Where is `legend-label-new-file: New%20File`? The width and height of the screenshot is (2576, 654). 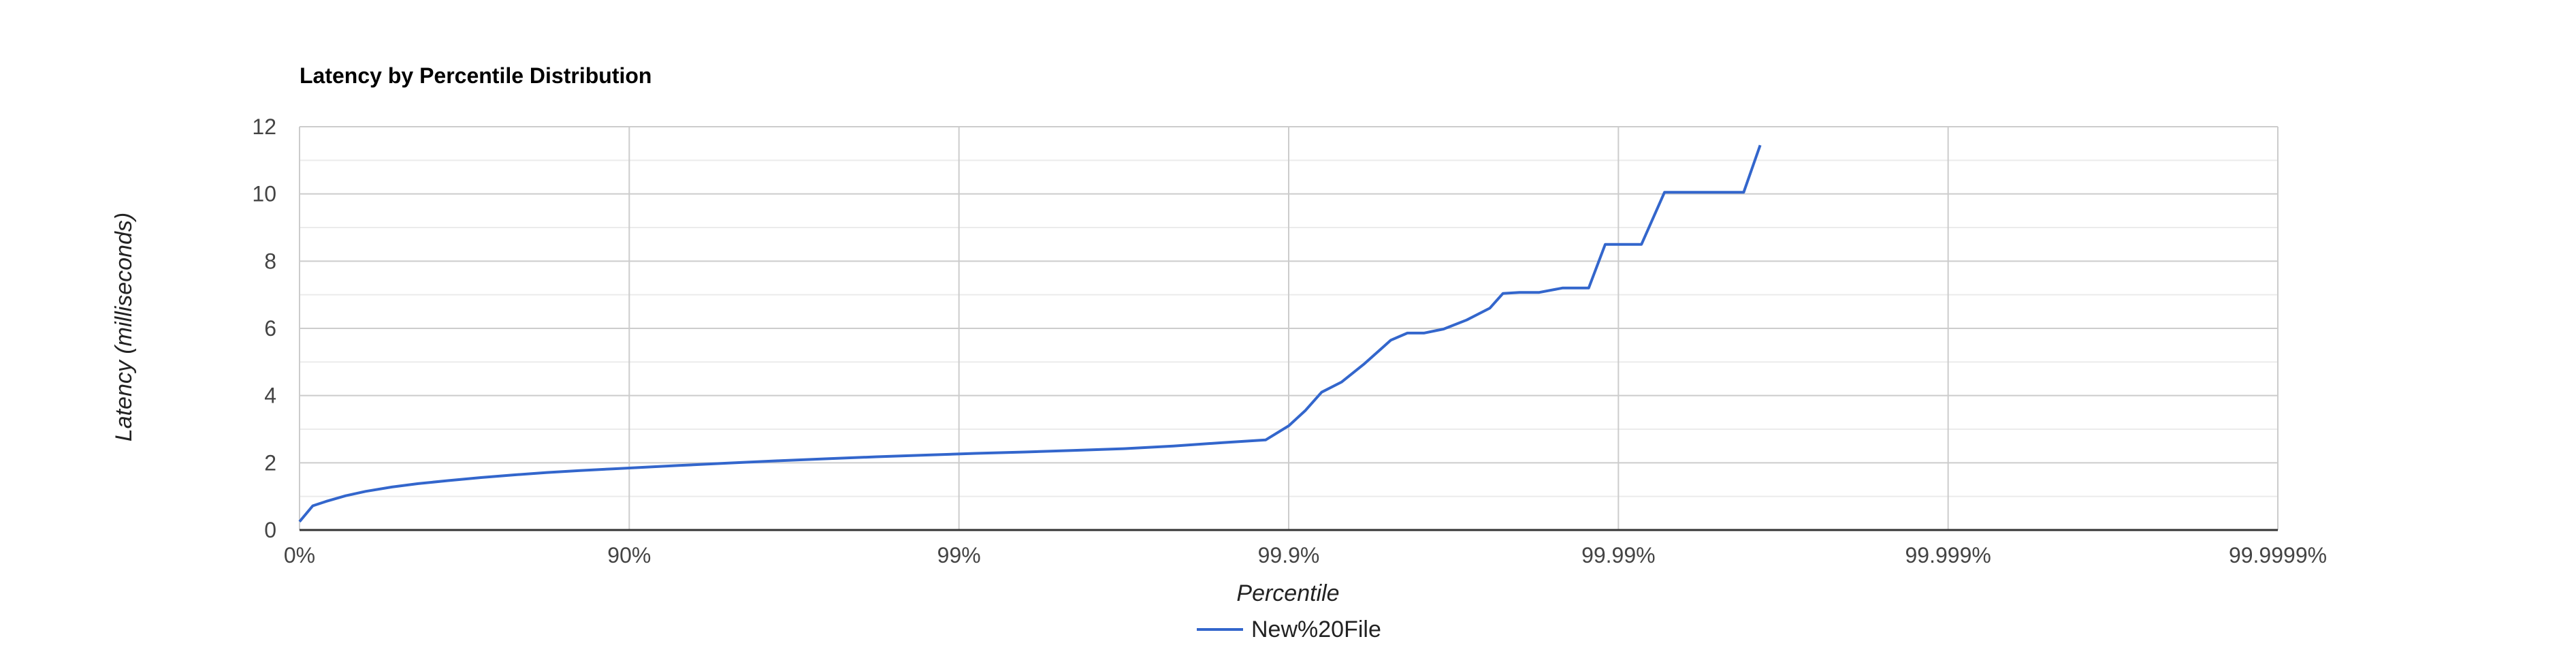
legend-label-new-file: New%20File is located at coordinates (1316, 629).